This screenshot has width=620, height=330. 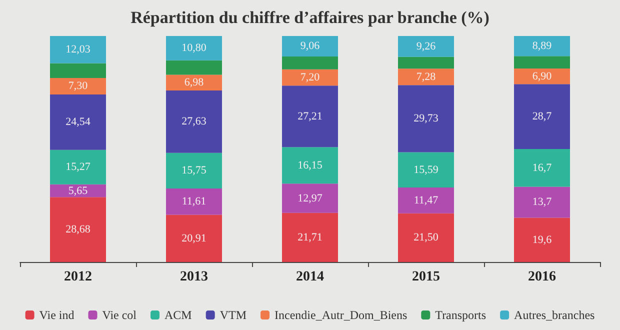 I want to click on legend-label: Incendie_Autr_Dom_Biens, so click(x=341, y=315).